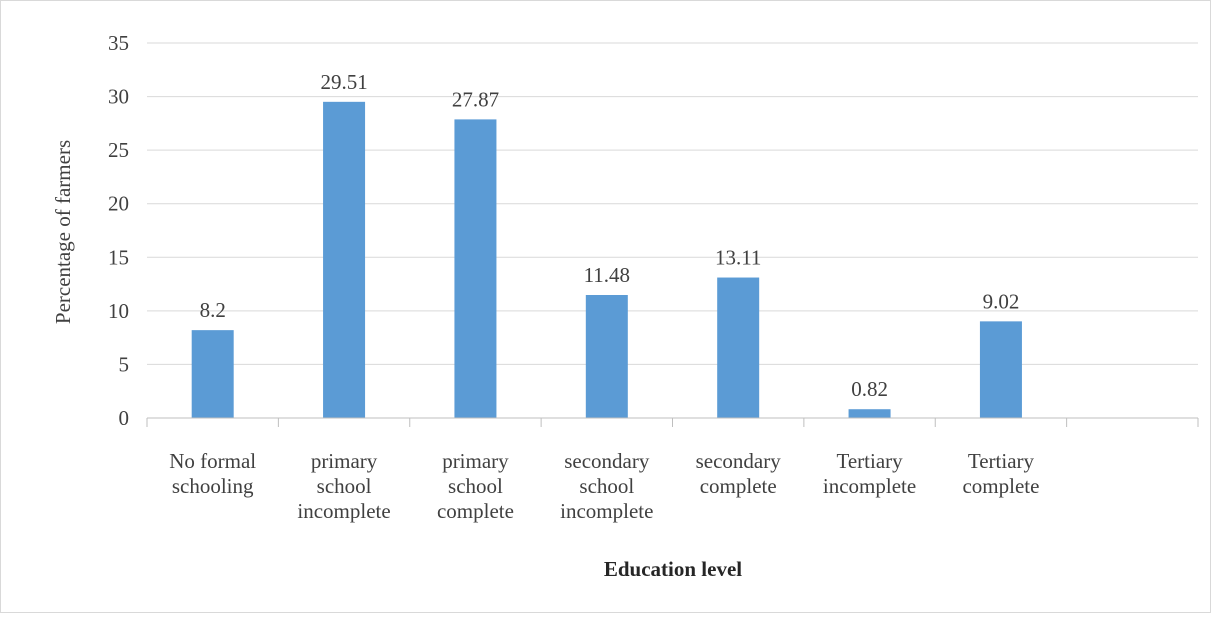 This screenshot has height=617, width=1211. What do you see at coordinates (343, 486) in the screenshot?
I see `x-category-label: primary school incomplete` at bounding box center [343, 486].